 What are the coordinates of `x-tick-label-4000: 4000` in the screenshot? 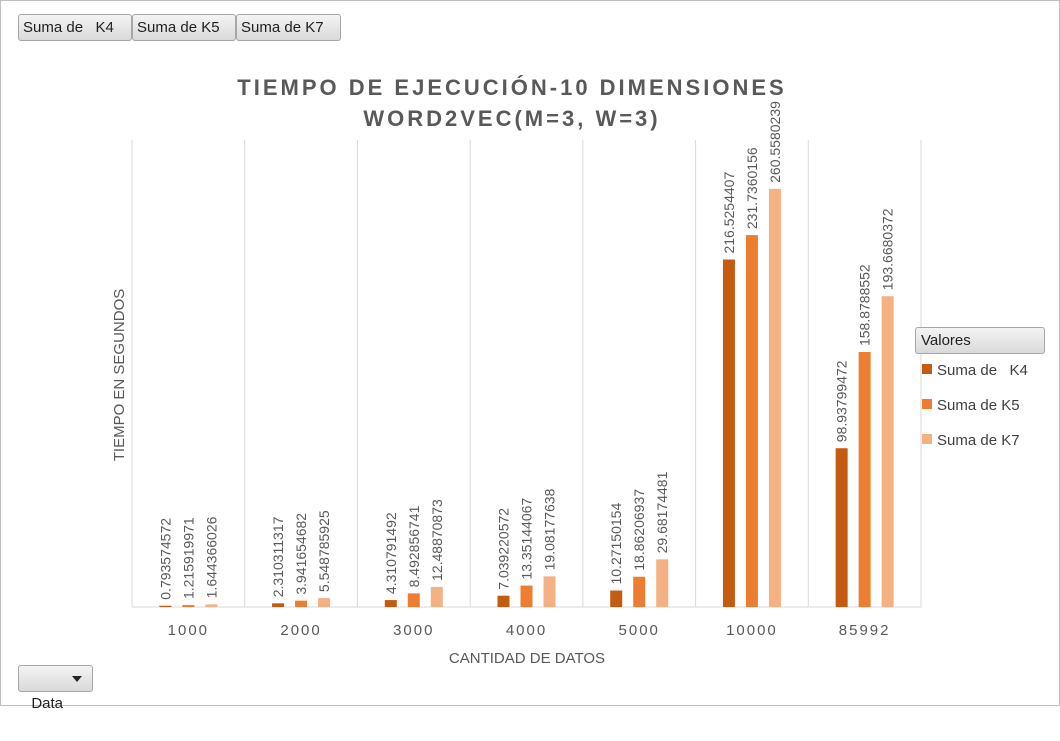 It's located at (526, 630).